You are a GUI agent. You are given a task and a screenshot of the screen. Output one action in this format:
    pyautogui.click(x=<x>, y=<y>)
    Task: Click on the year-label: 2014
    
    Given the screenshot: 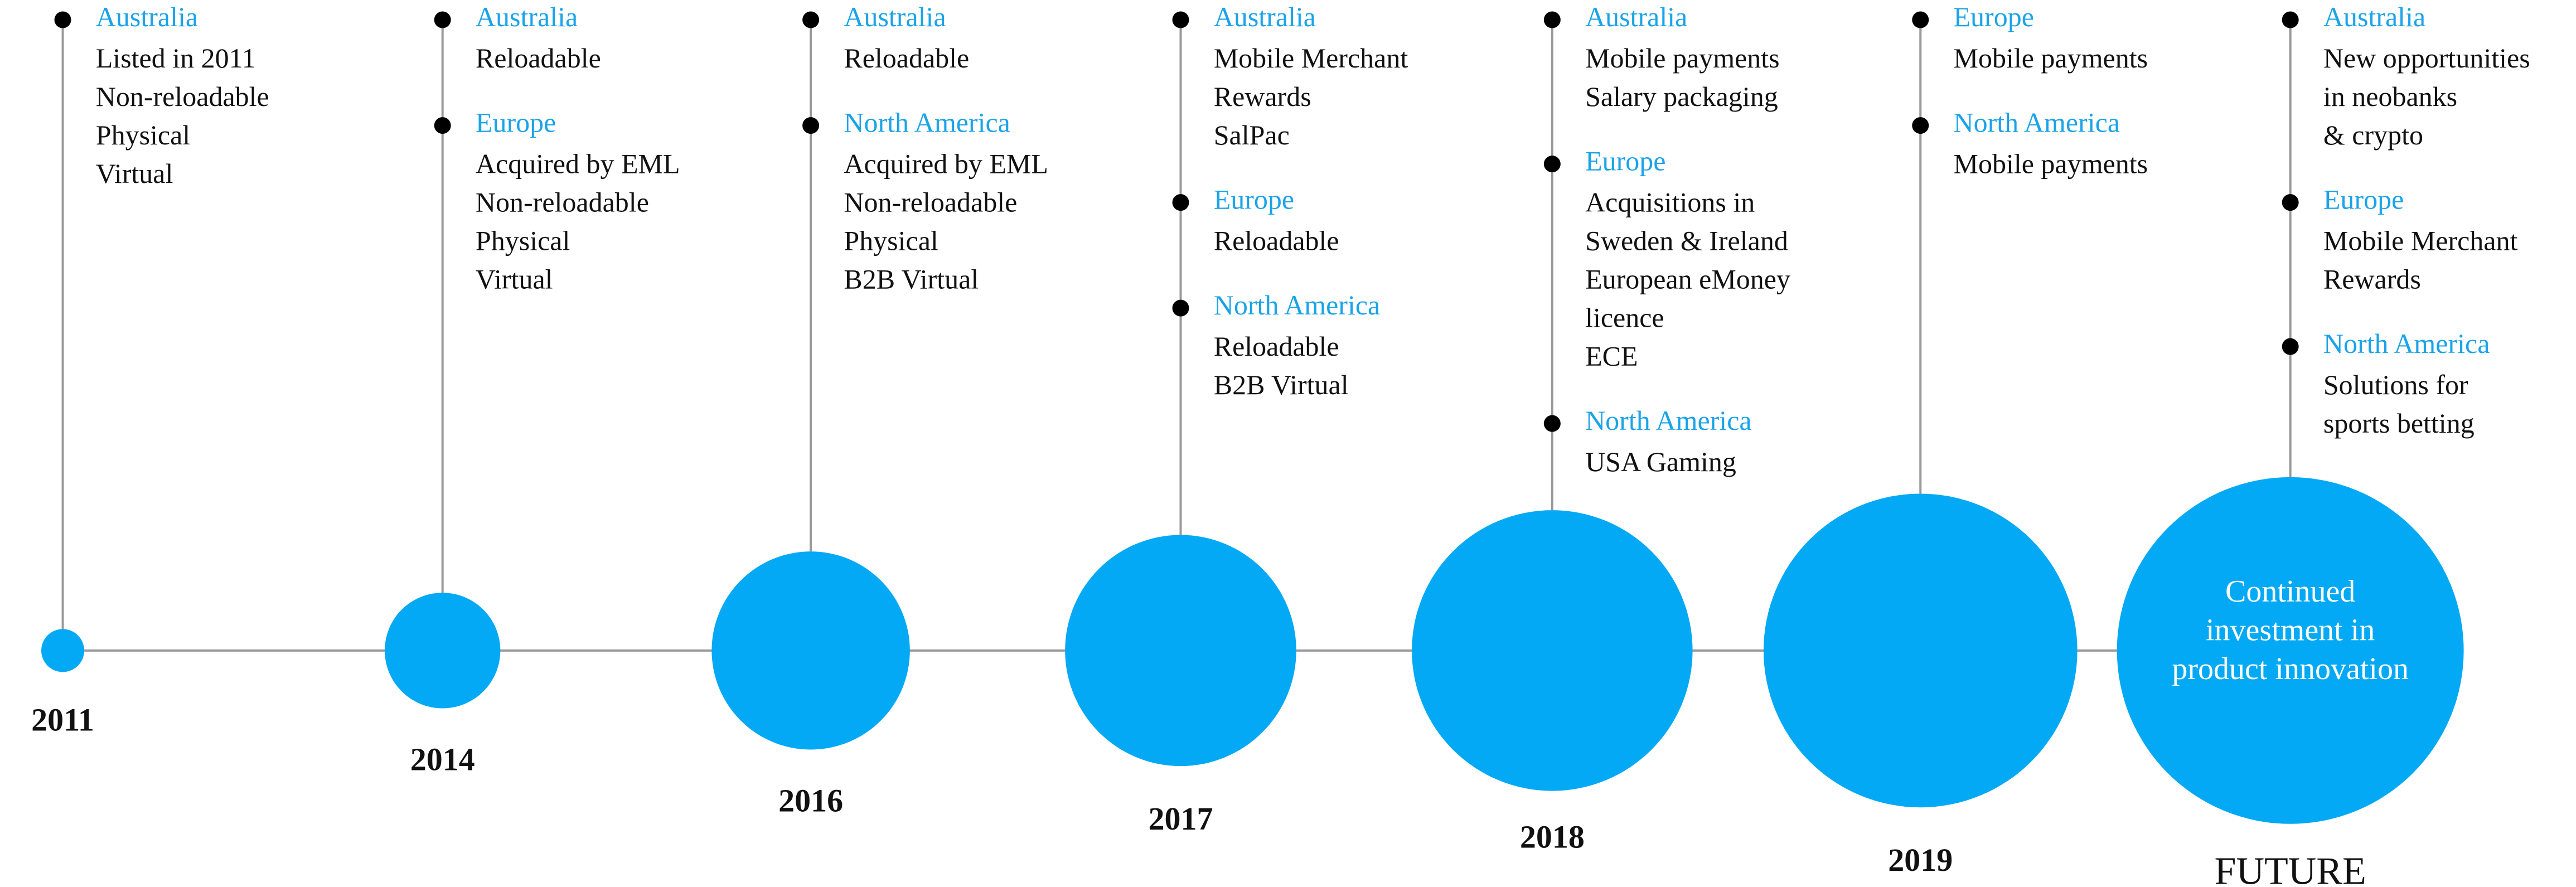 What is the action you would take?
    pyautogui.click(x=443, y=760)
    